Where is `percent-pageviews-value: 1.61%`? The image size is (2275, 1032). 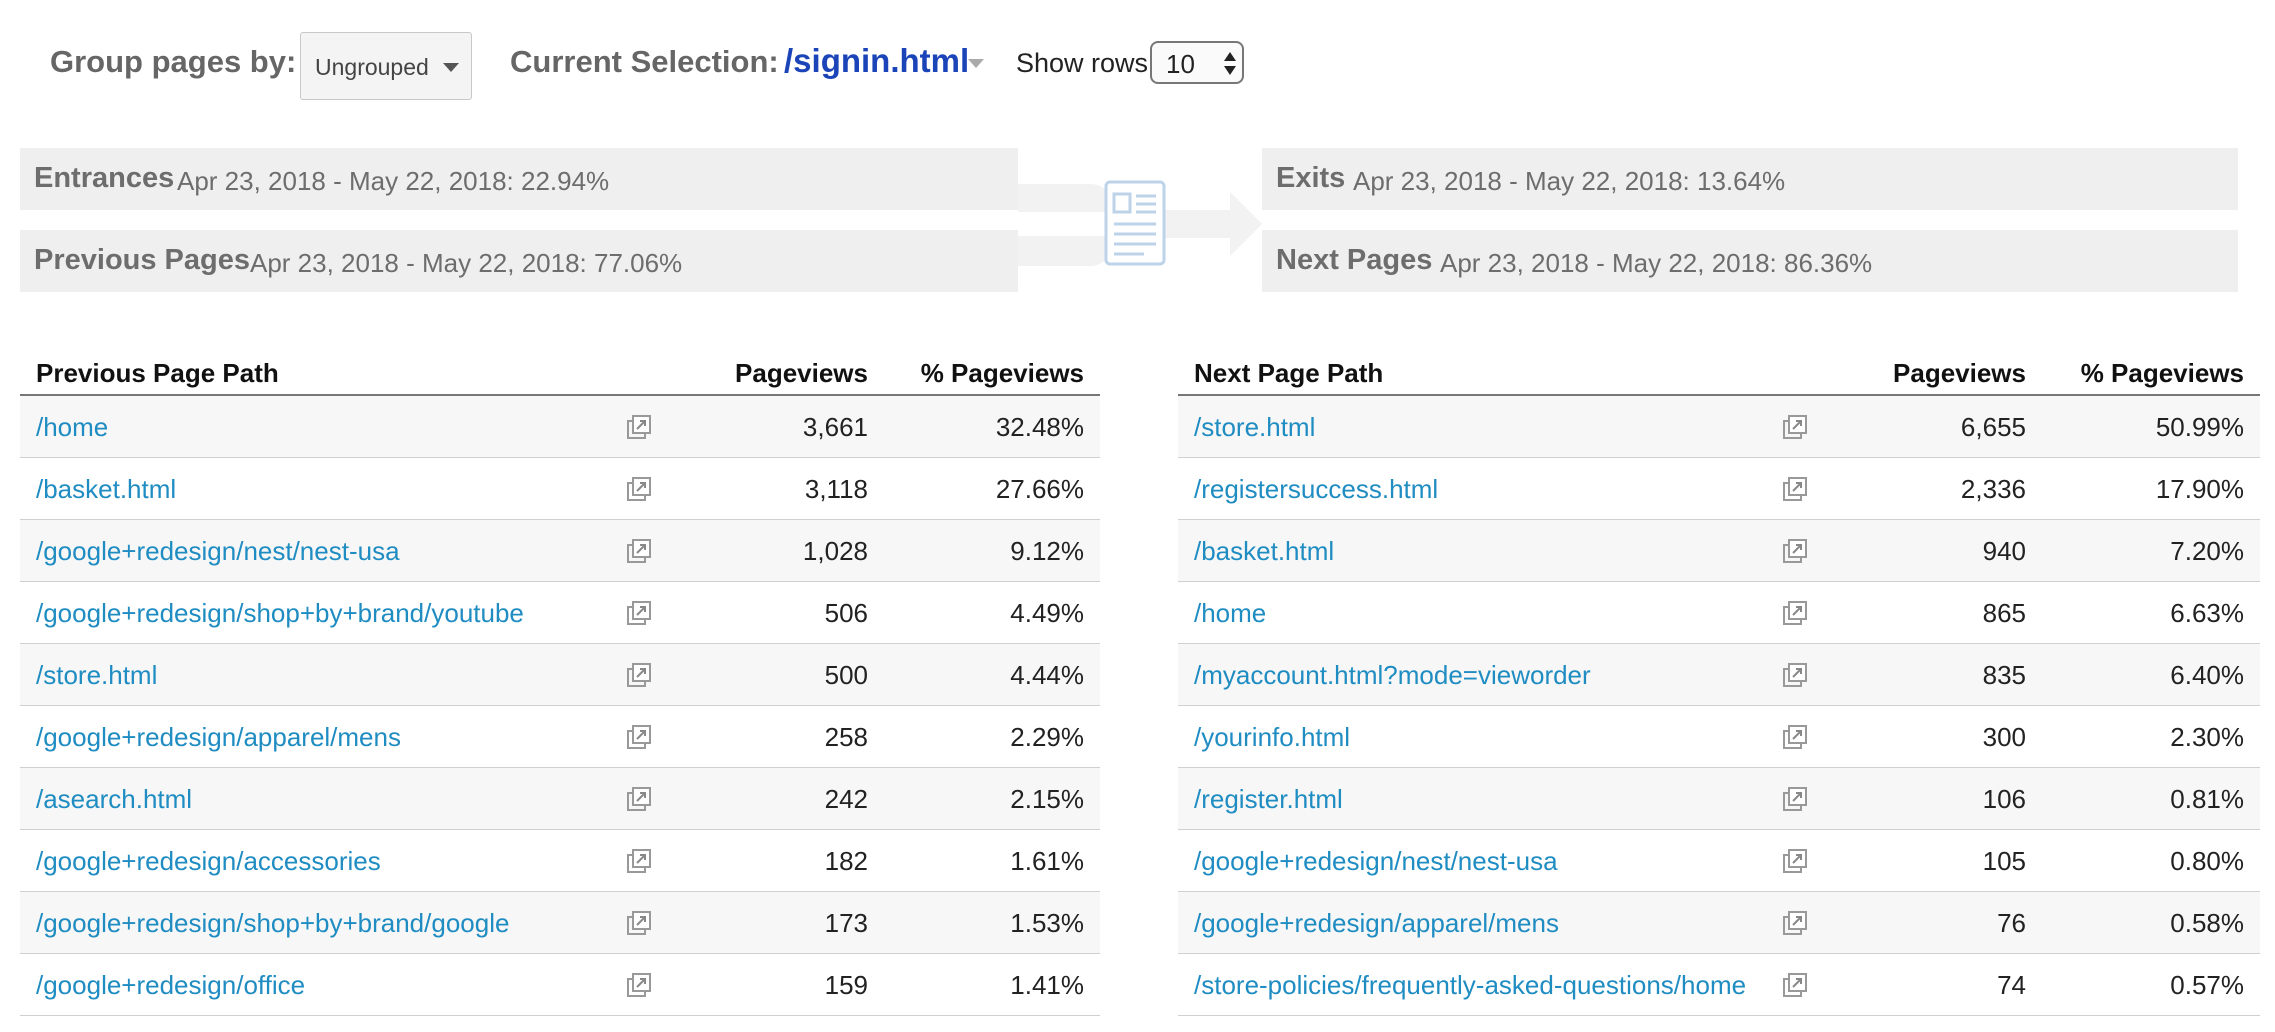 percent-pageviews-value: 1.61% is located at coordinates (1047, 861).